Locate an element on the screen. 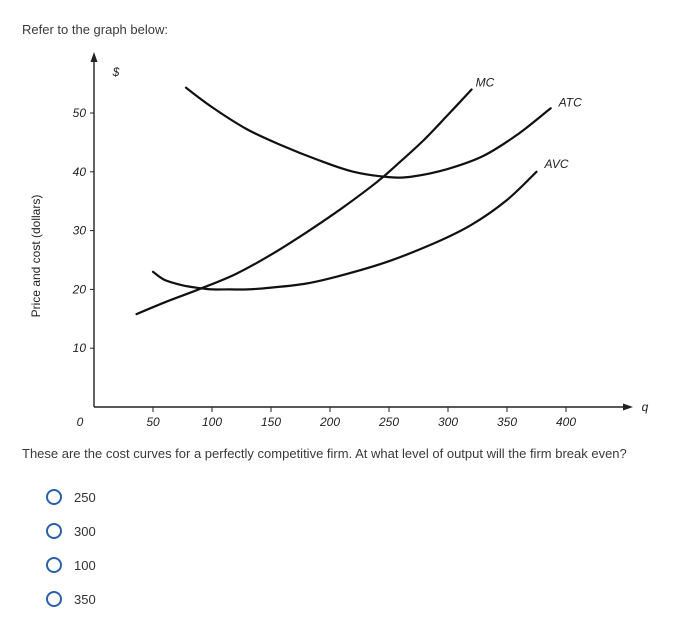  origin-label: 0 is located at coordinates (80, 422).